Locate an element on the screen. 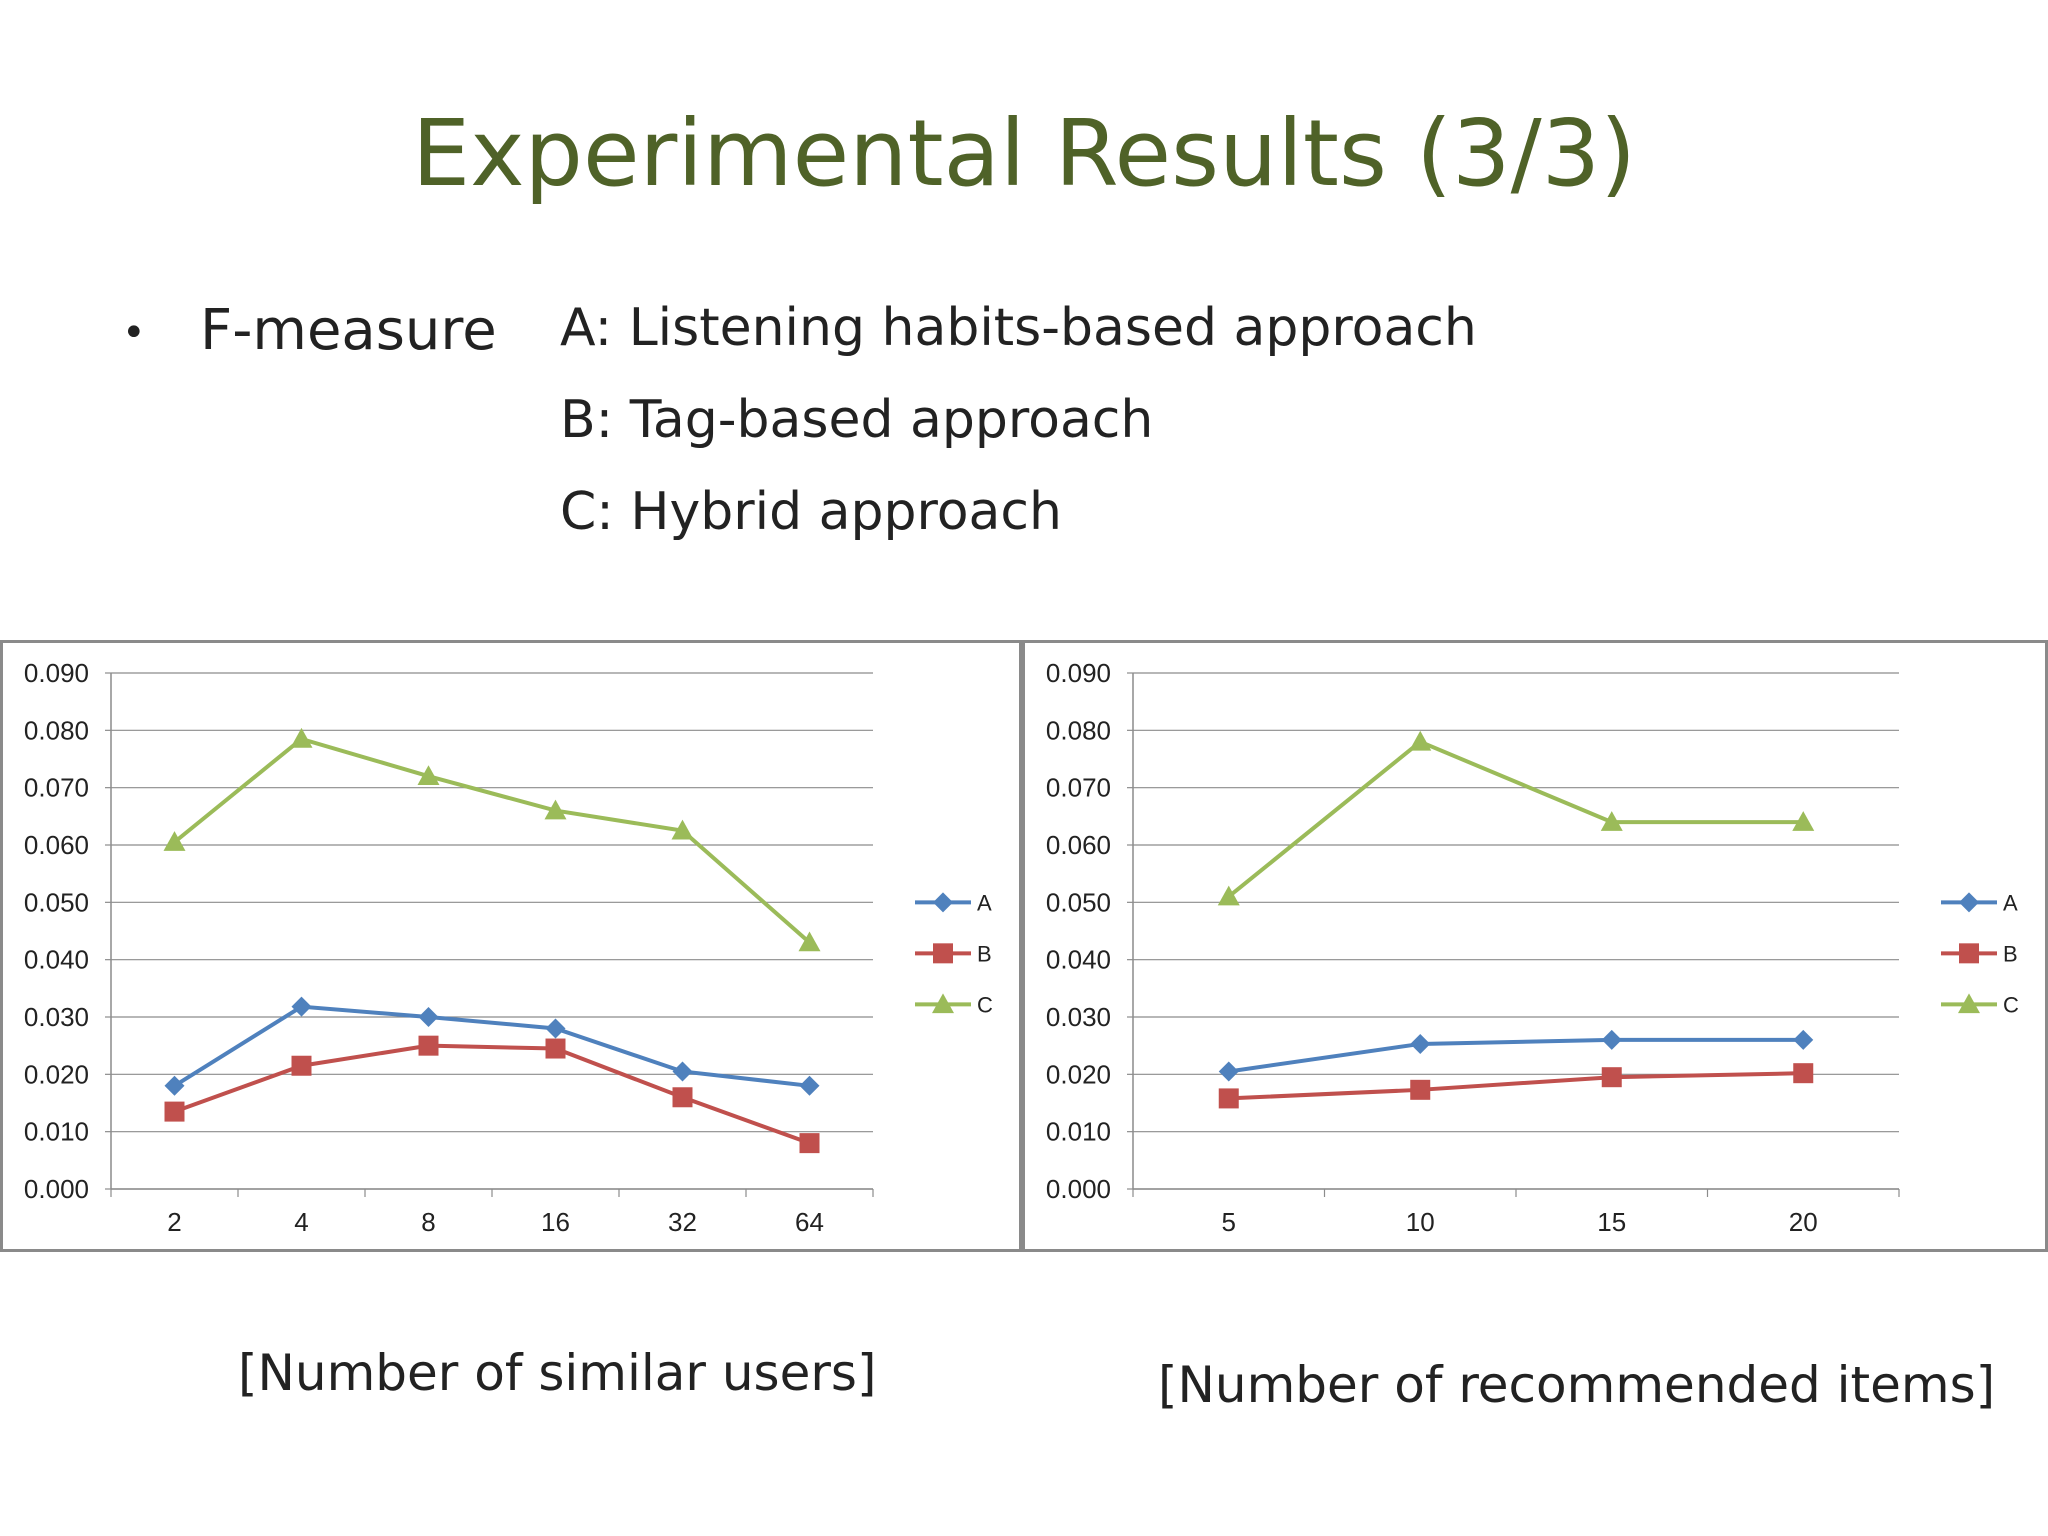  x-tick-label: 10 is located at coordinates (1420, 1222).